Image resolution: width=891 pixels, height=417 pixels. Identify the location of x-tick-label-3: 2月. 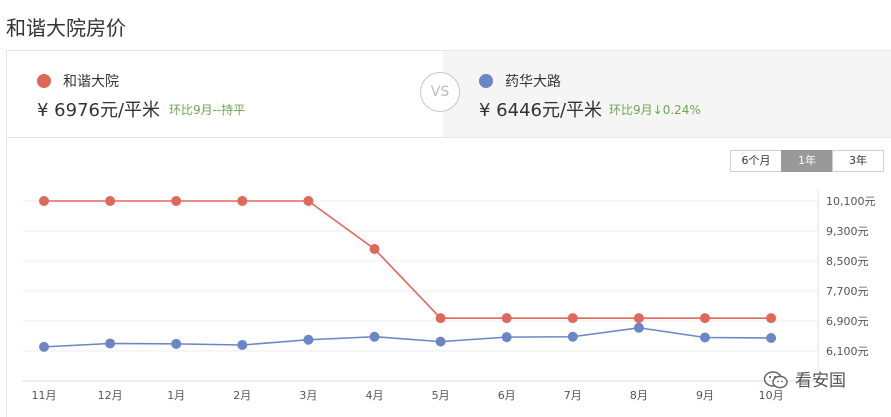
(242, 395).